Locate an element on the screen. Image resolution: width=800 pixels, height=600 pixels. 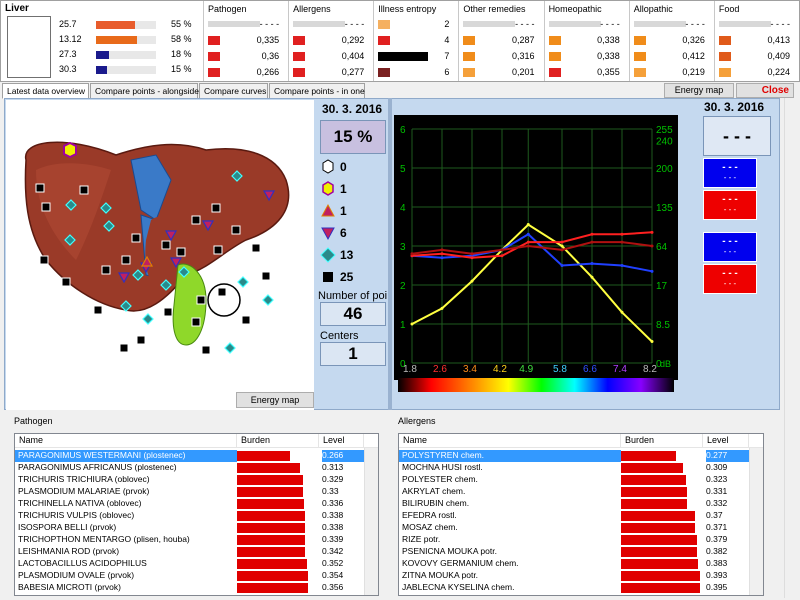
table-row: POLYESTER chem. 0.323 is located at coordinates (574, 480).